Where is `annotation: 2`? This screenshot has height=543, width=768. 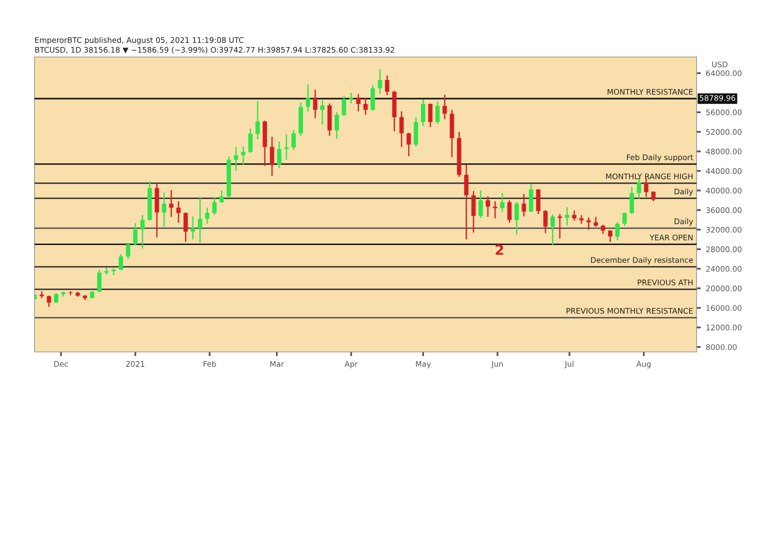 annotation: 2 is located at coordinates (500, 249).